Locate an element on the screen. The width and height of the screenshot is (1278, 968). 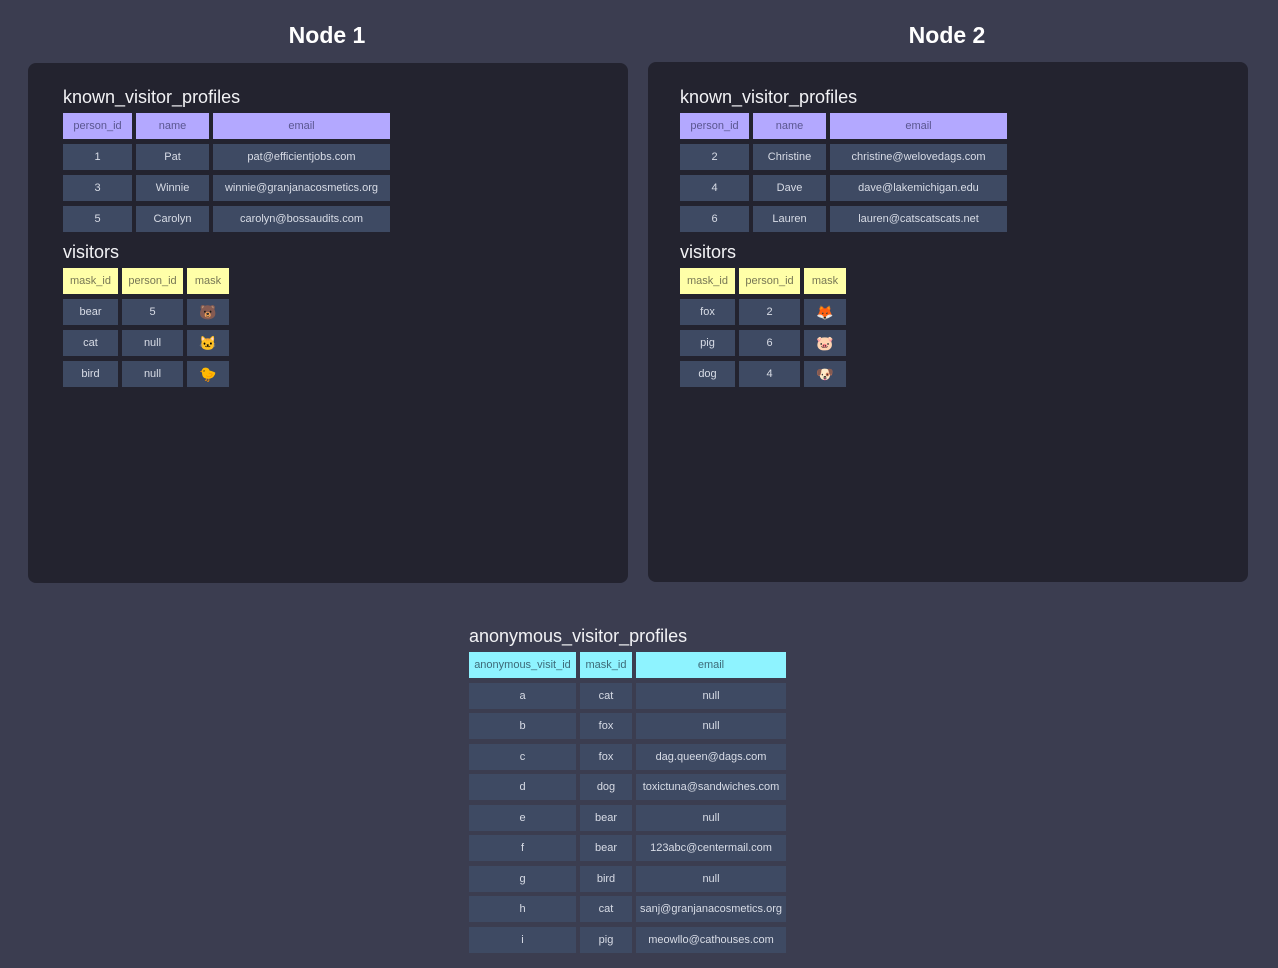
table-cell: pig is located at coordinates (606, 939).